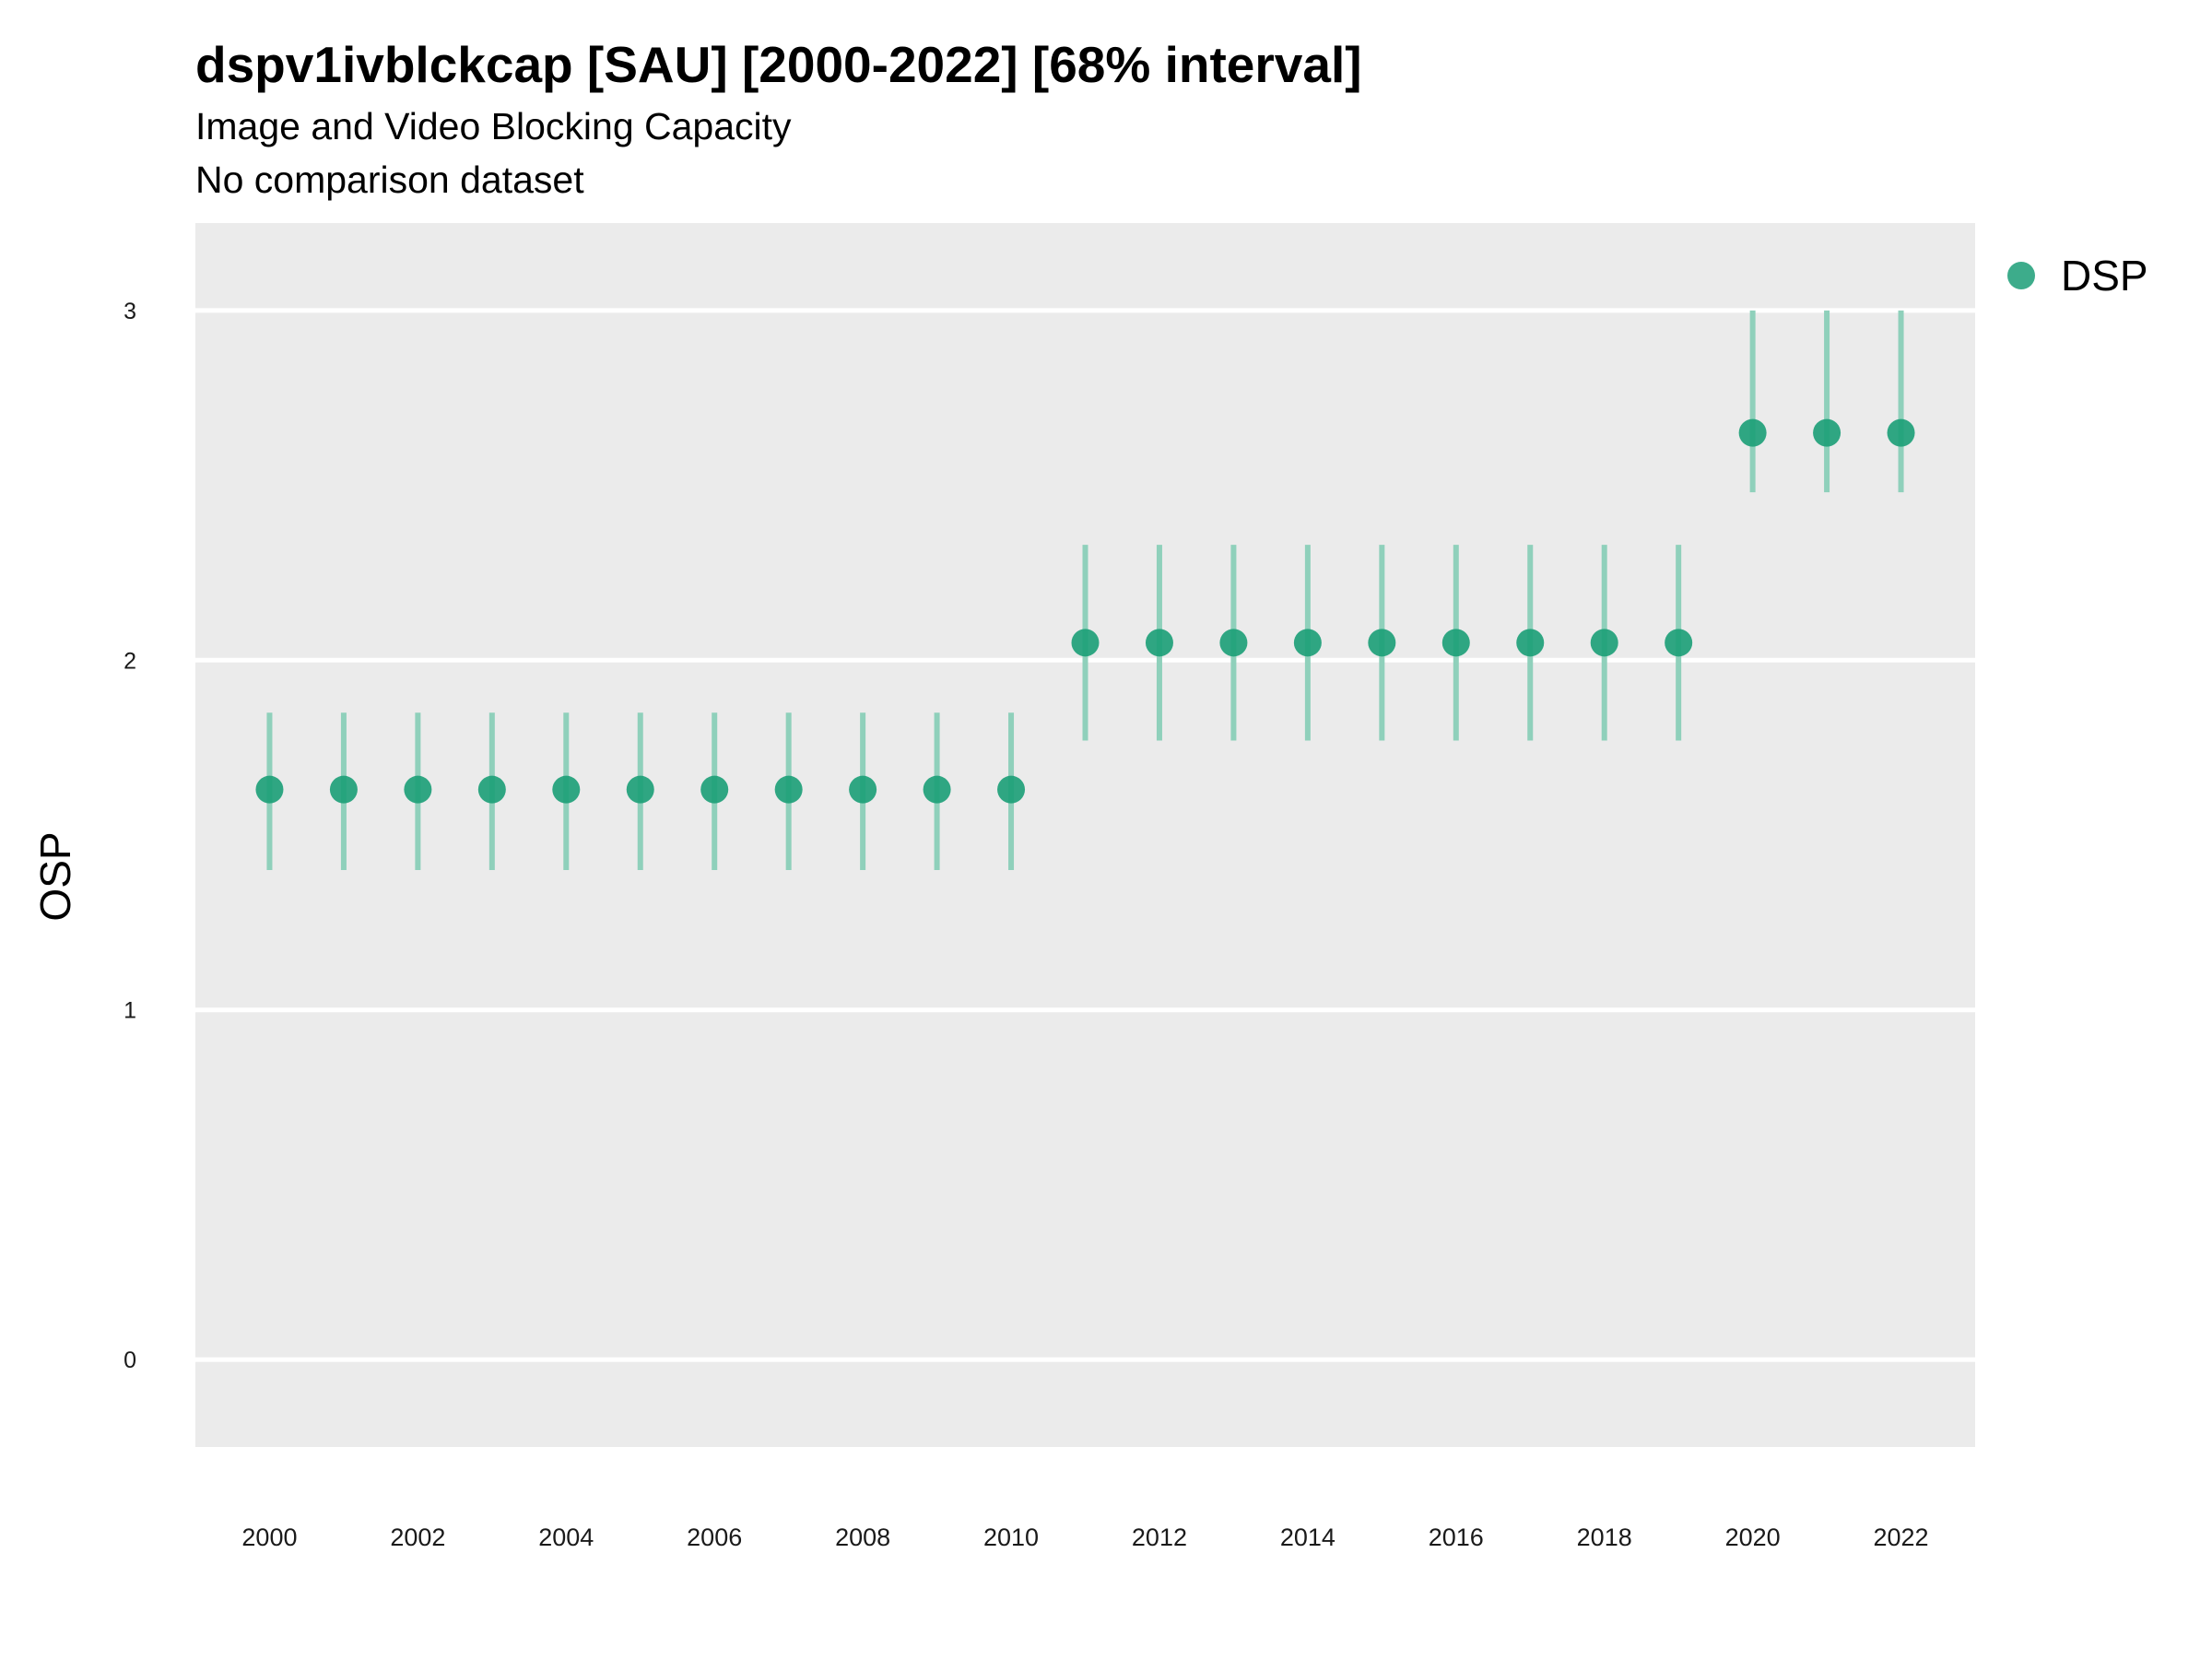 The image size is (2212, 1659). I want to click on x-tick-label: 2010, so click(1011, 1537).